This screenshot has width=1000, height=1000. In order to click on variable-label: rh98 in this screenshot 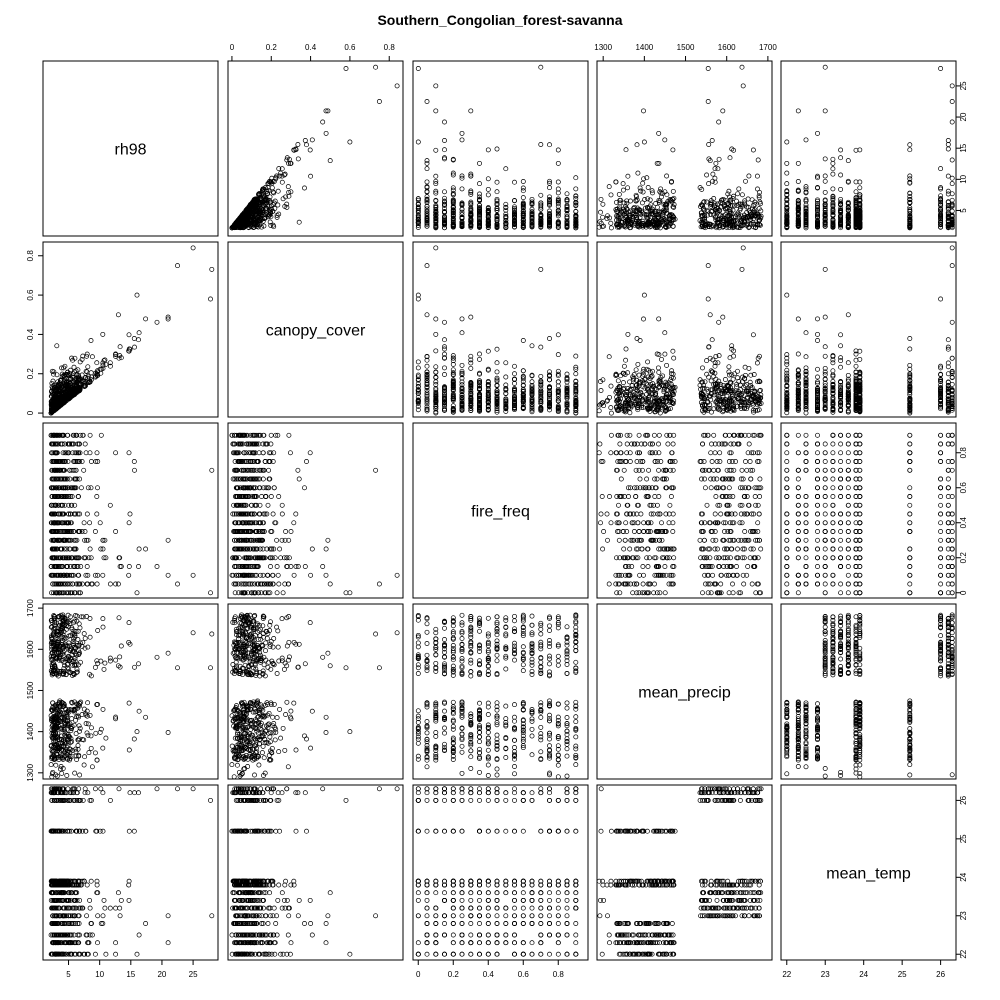, I will do `click(130, 150)`.